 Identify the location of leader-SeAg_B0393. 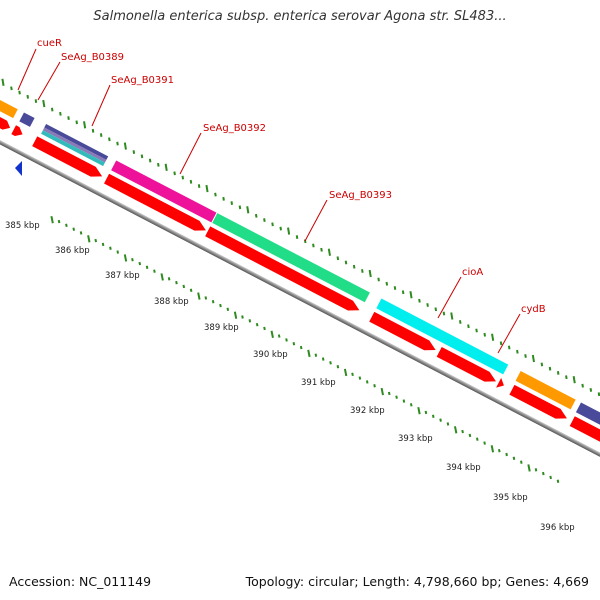
(316, 220).